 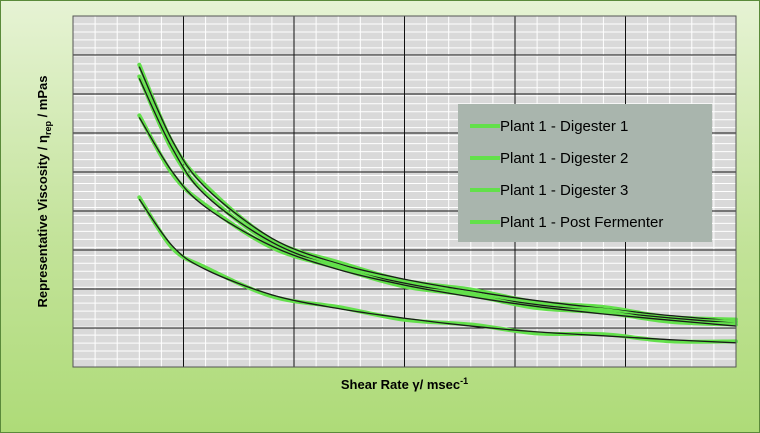 I want to click on legend-label-4: Plant 1 - Post Fermenter, so click(x=581, y=222).